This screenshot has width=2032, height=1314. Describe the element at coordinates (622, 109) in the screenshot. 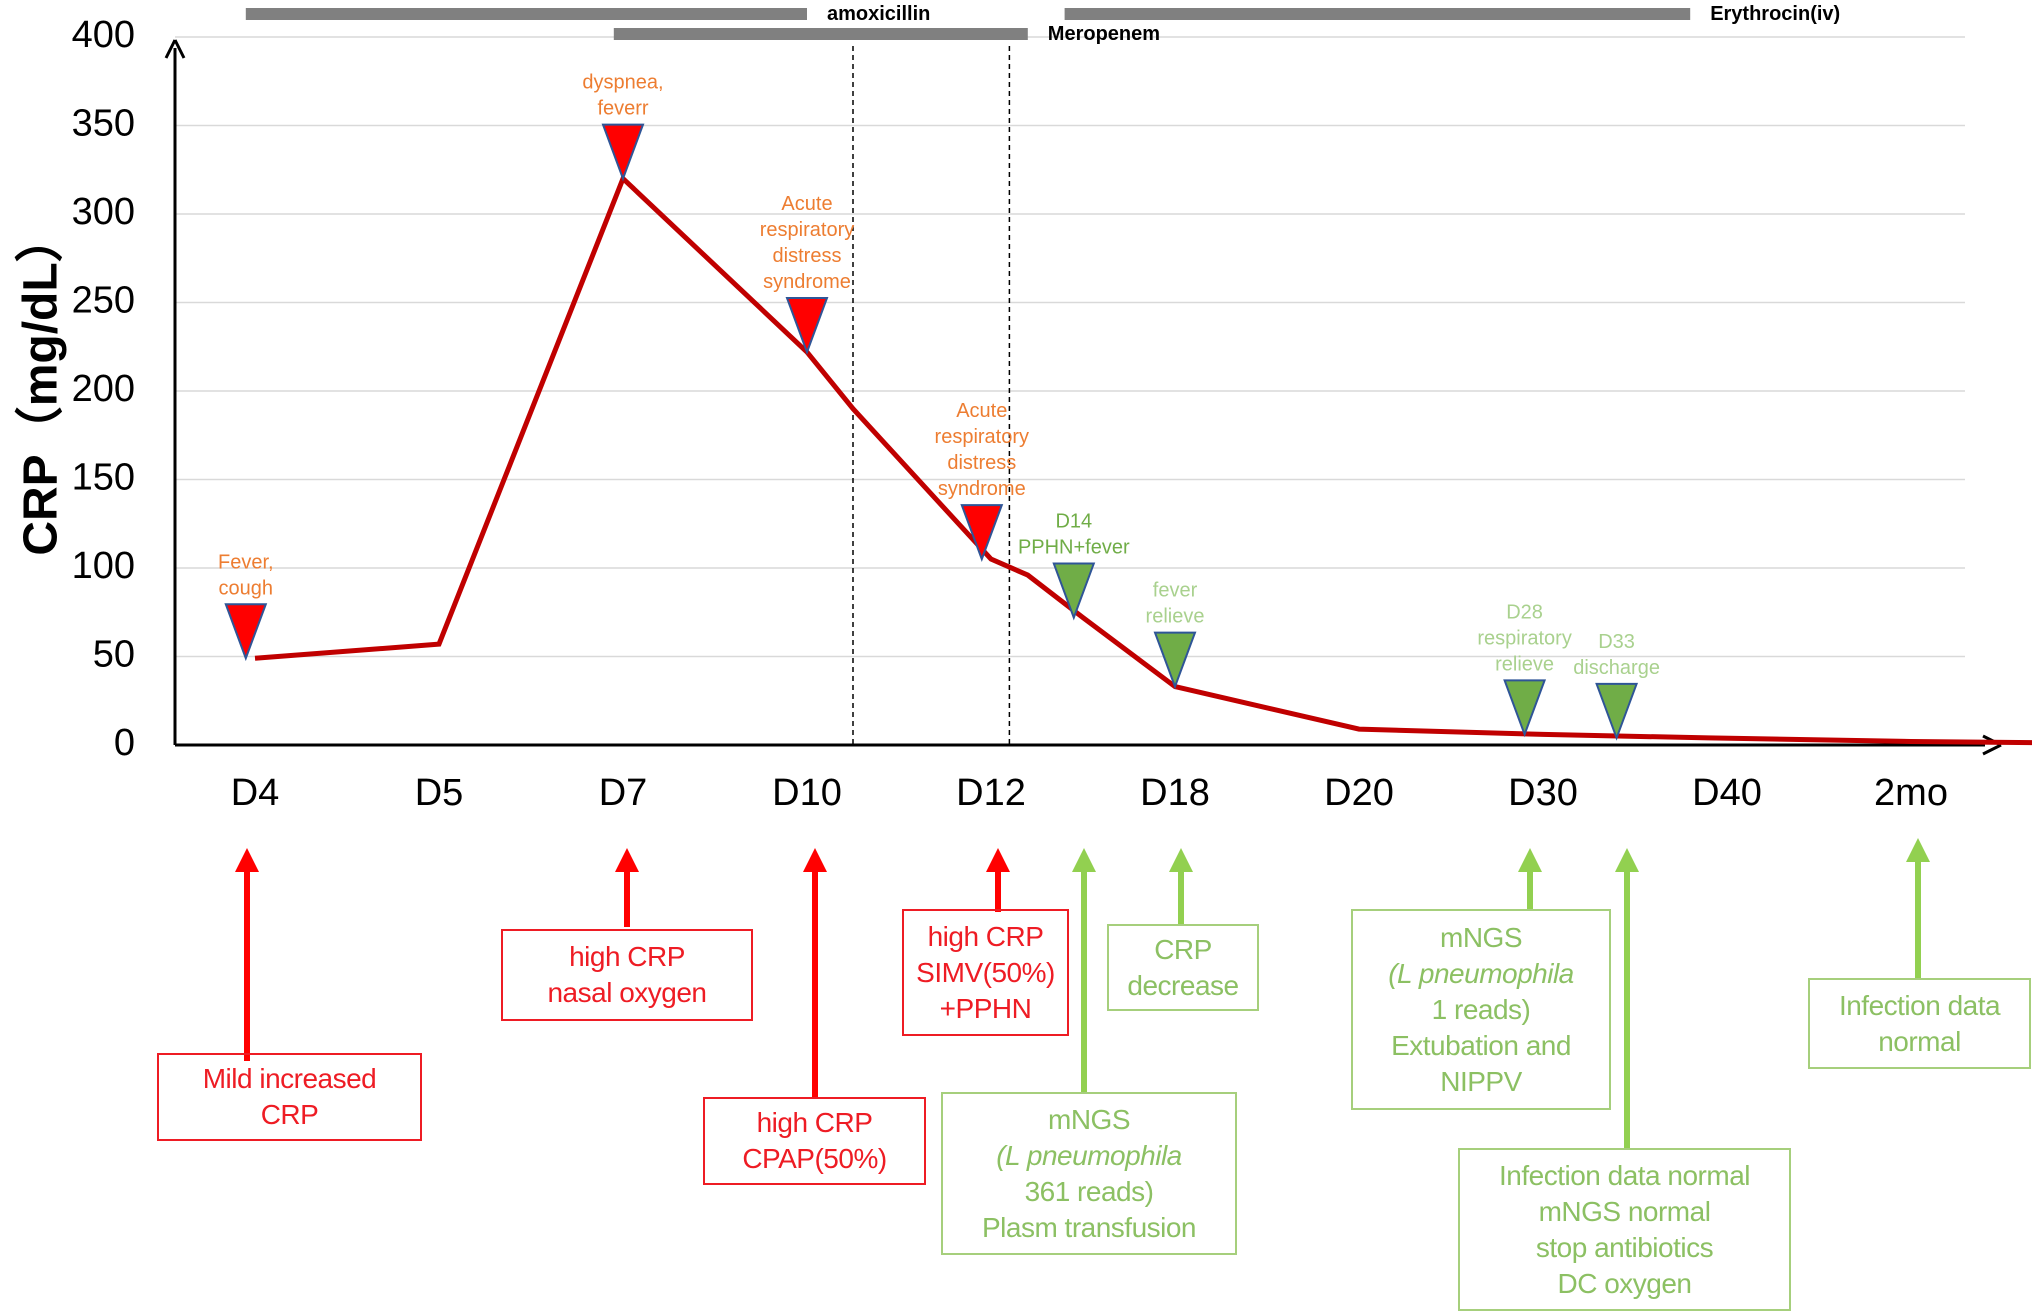

I see `event-label: feverr` at that location.